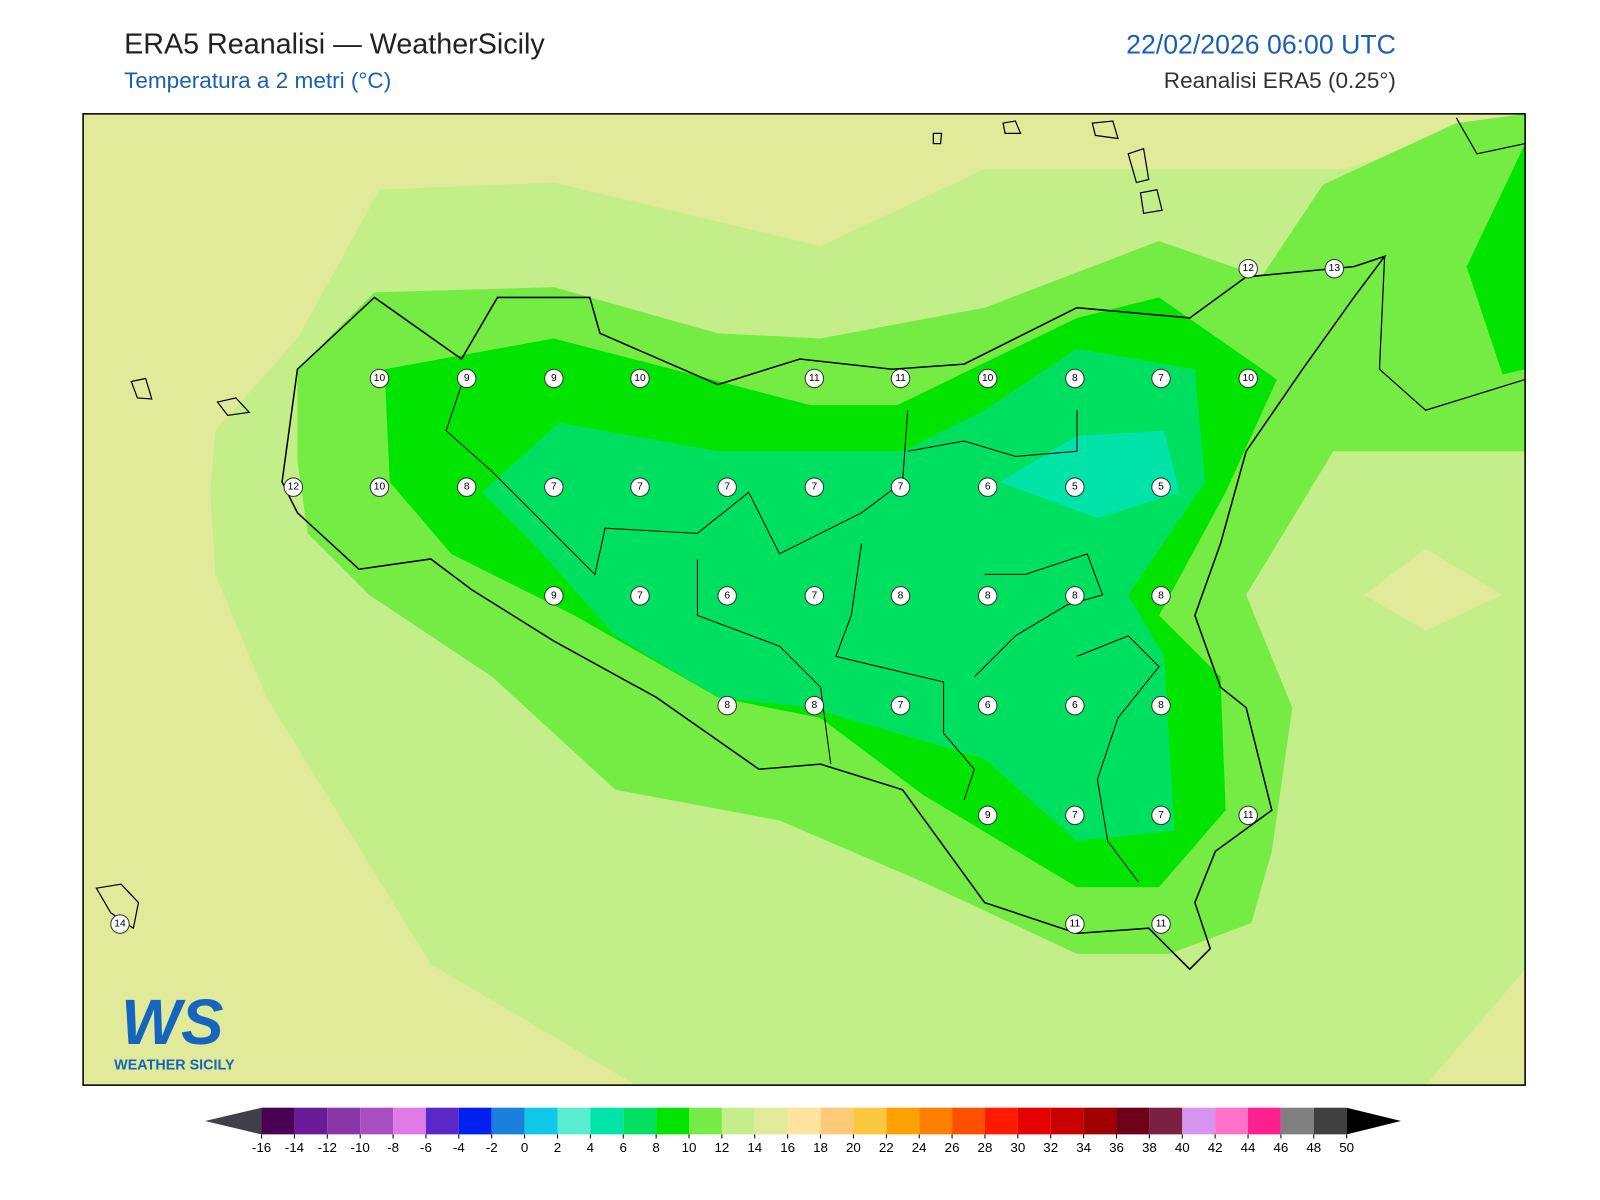 This screenshot has width=1600, height=1200. I want to click on colorbar-tick-label: 22, so click(886, 1147).